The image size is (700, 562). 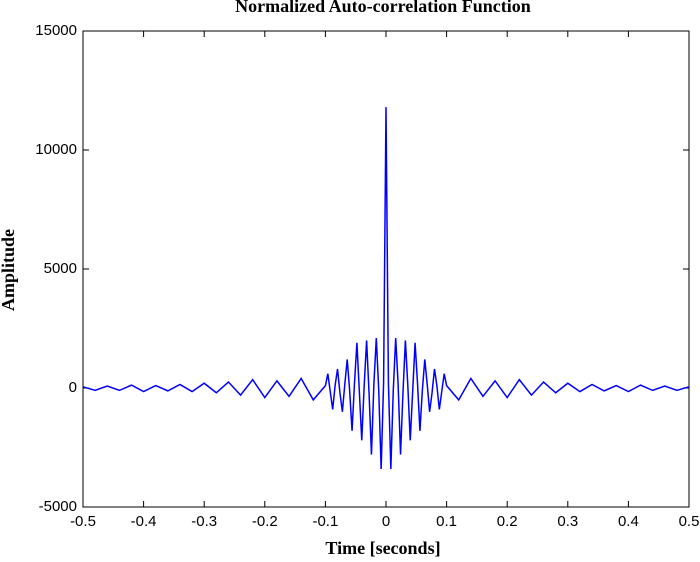 I want to click on x-tick-label: -0.3, so click(x=204, y=521).